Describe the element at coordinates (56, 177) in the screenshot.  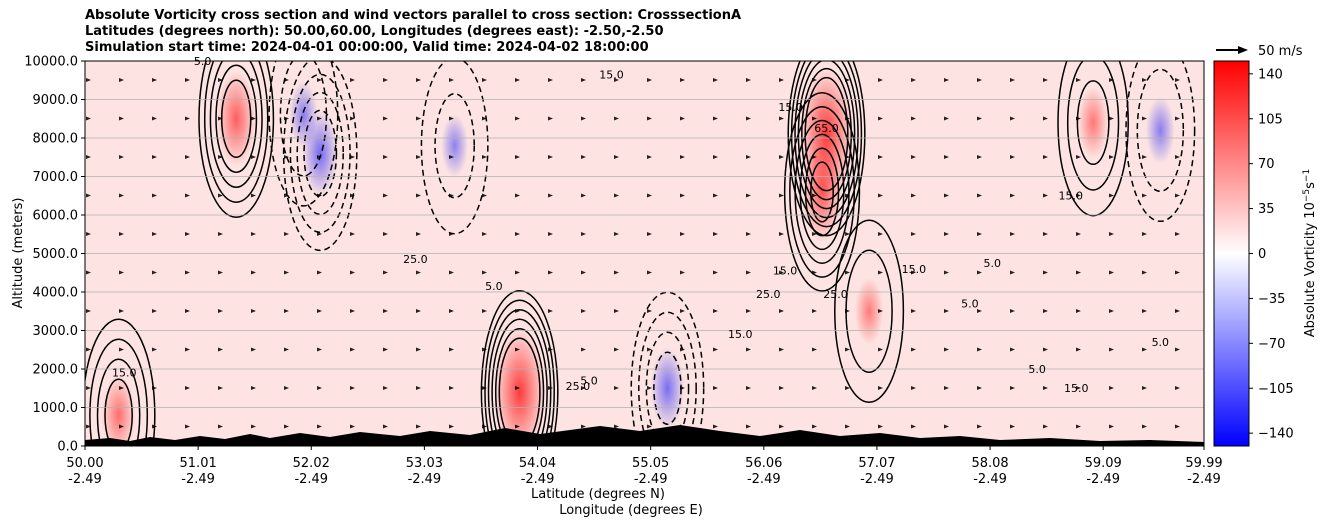
I see `y-tick-label: 7000.0` at that location.